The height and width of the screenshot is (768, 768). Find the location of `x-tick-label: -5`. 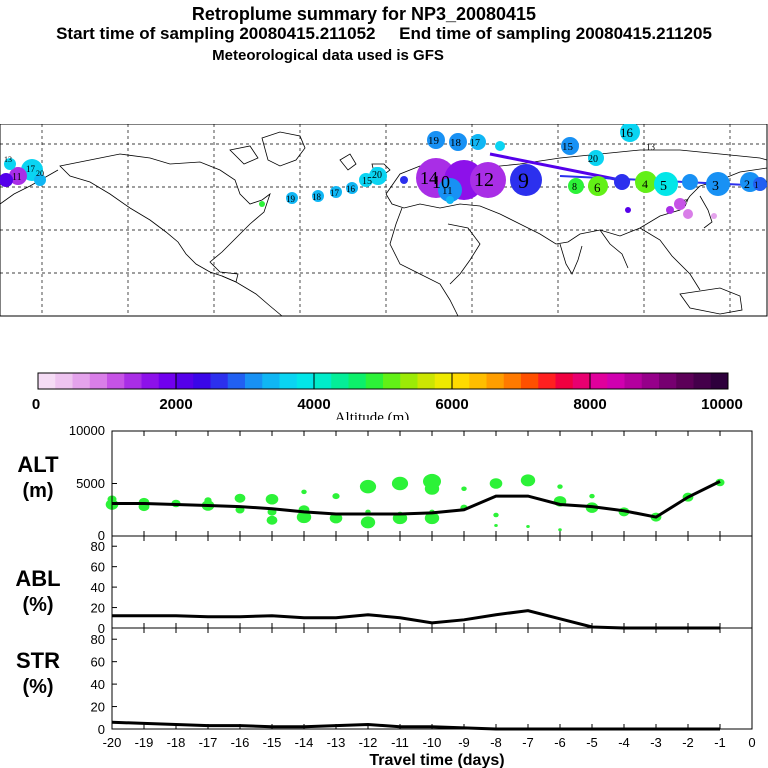

x-tick-label: -5 is located at coordinates (592, 742).